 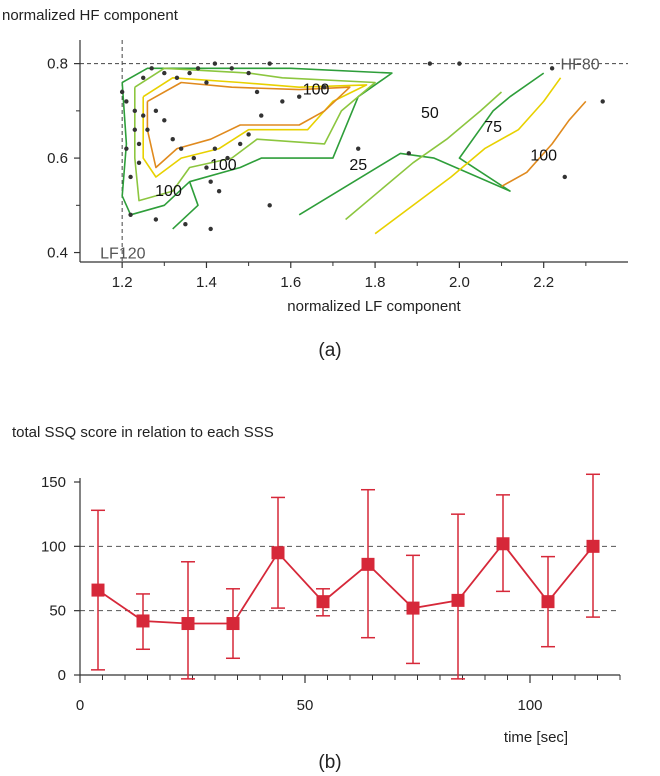 I want to click on a-x-tick-label: 1.6, so click(x=290, y=282).